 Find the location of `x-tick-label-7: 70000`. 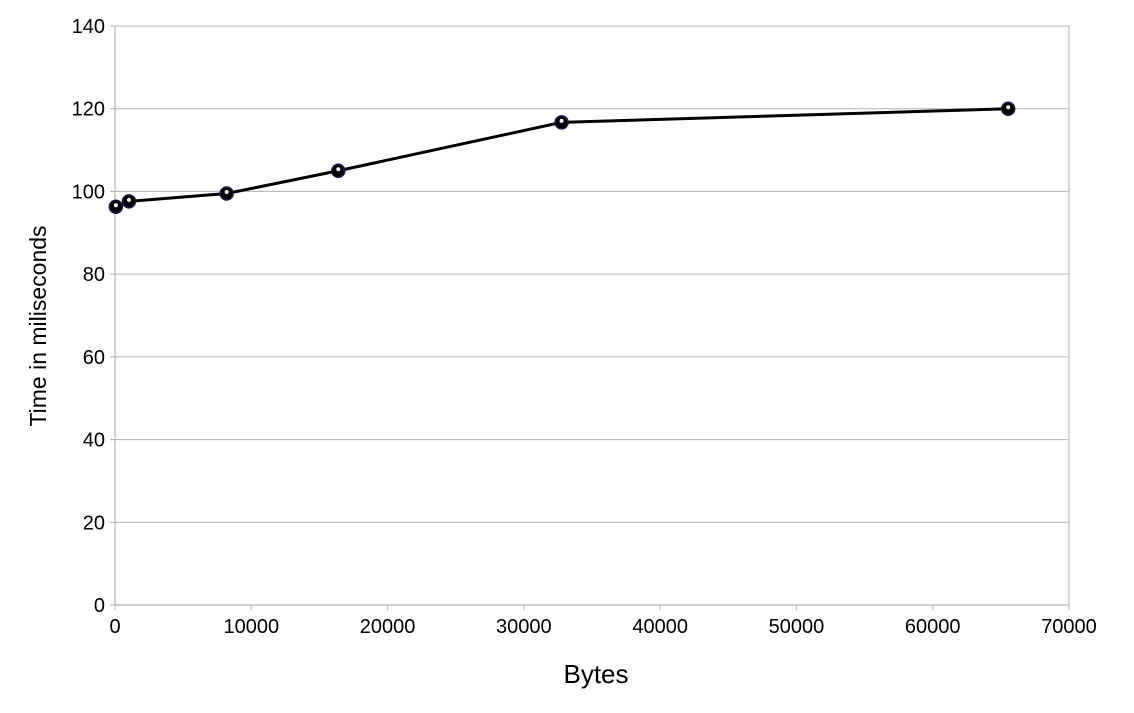

x-tick-label-7: 70000 is located at coordinates (1069, 627).